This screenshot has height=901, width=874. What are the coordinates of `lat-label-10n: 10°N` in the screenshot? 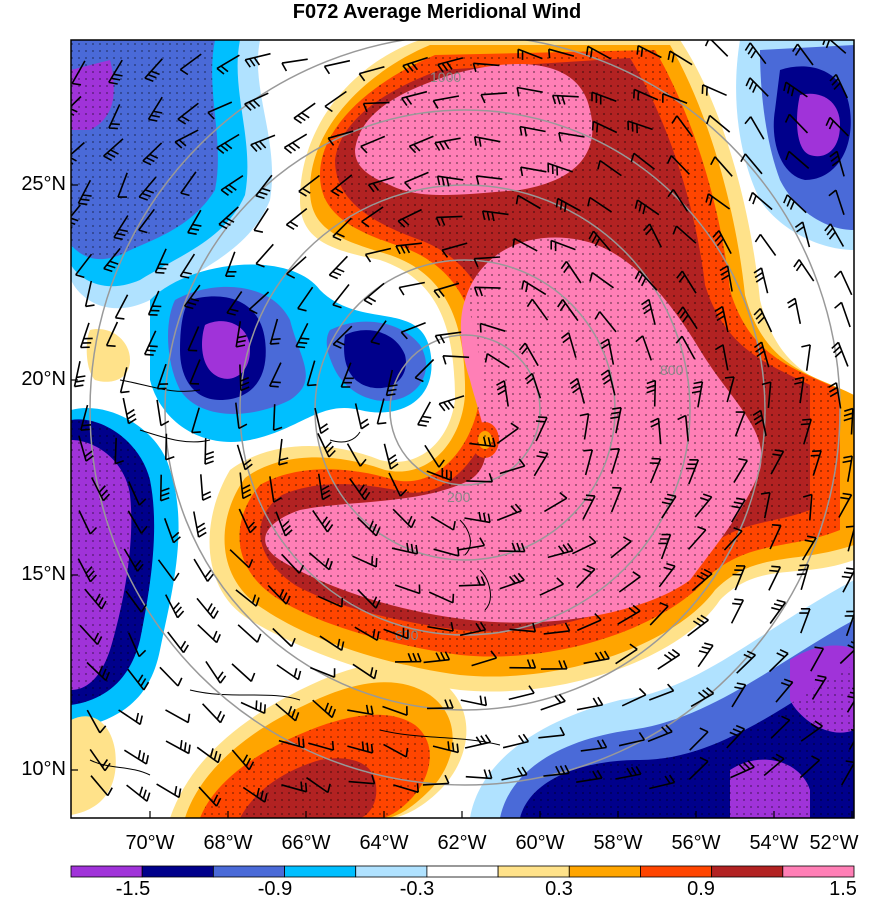 It's located at (43, 769).